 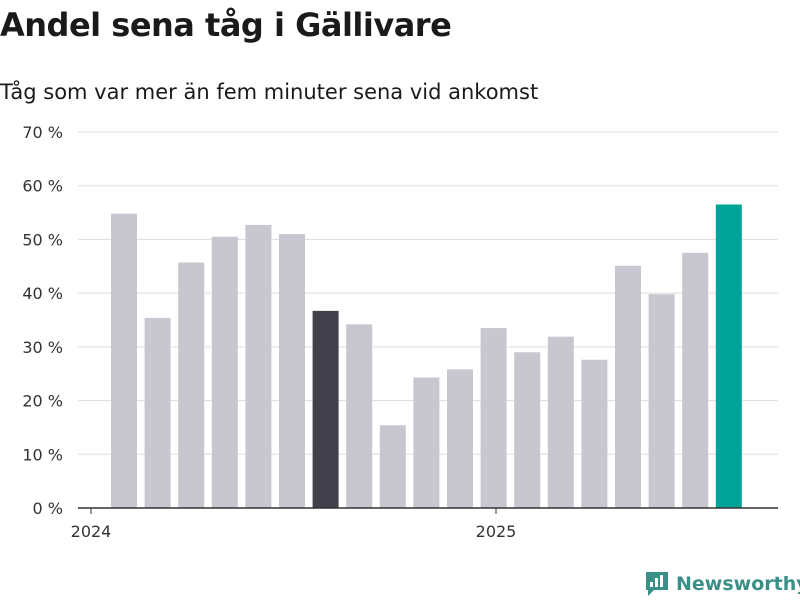 What do you see at coordinates (42, 401) in the screenshot?
I see `y-tick-label: 20 %` at bounding box center [42, 401].